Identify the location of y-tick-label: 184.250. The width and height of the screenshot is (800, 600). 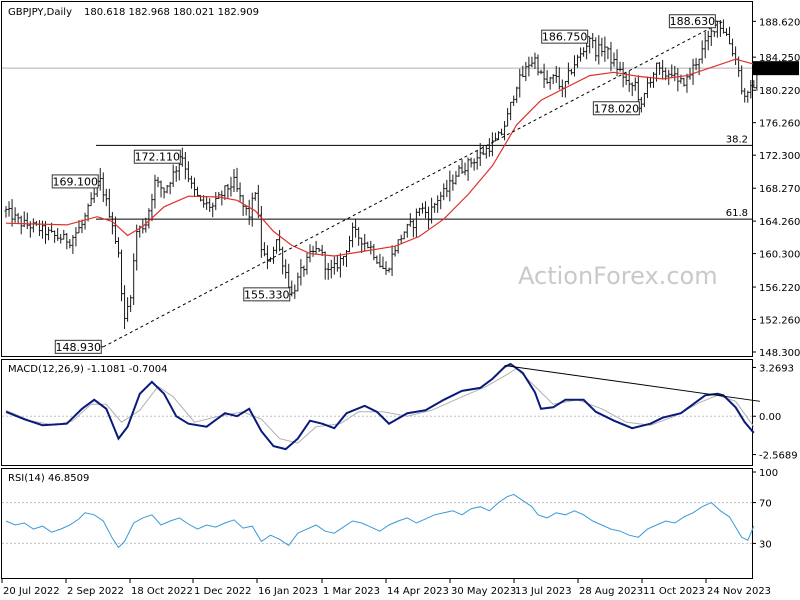
(779, 58).